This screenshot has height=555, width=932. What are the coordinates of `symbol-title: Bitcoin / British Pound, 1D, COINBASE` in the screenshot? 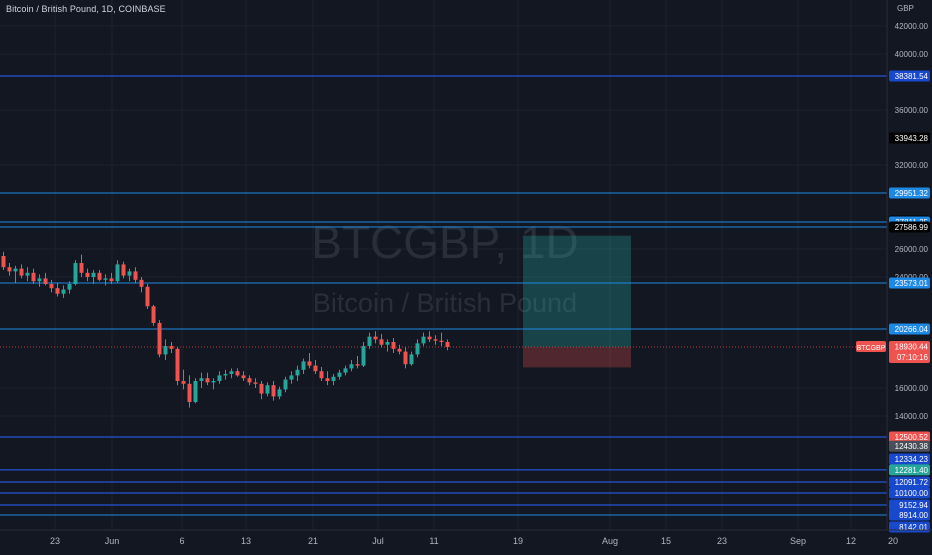 It's located at (86, 9).